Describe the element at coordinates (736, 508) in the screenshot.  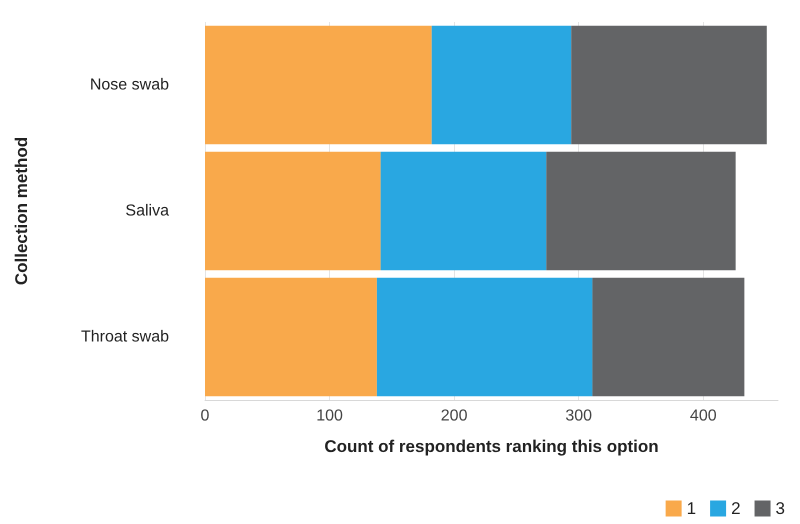
I see `legend-label: 2` at that location.